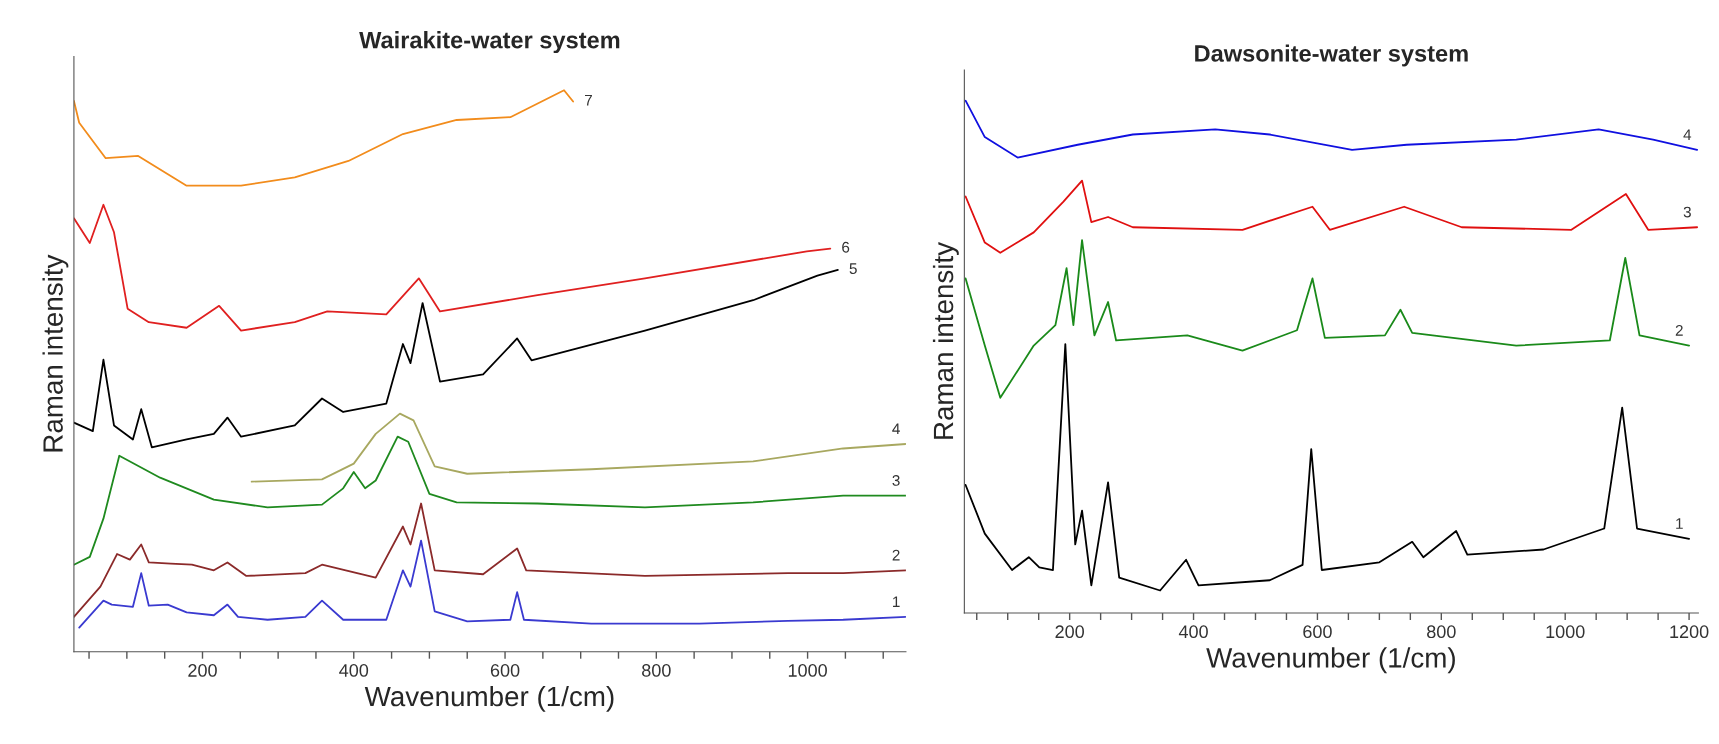 The width and height of the screenshot is (1719, 744). Describe the element at coordinates (853, 269) in the screenshot. I see `series-label: 5` at that location.